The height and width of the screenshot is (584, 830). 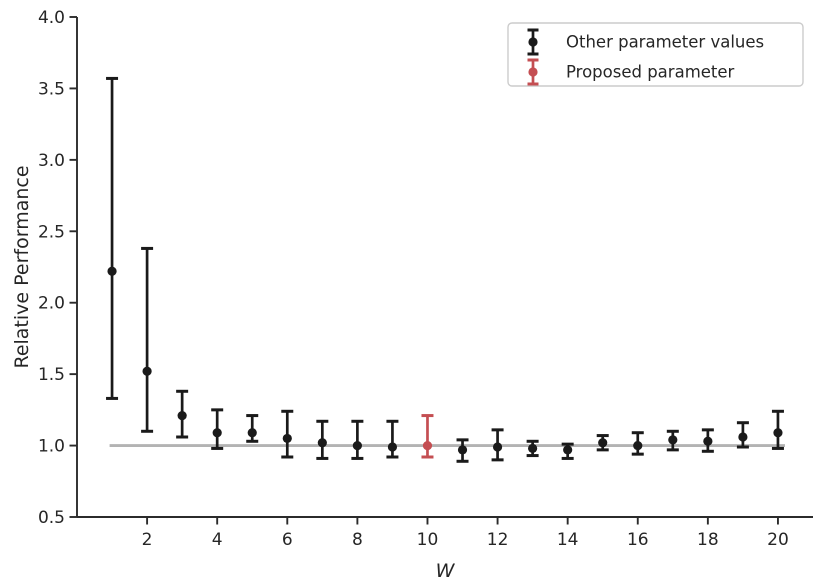 What do you see at coordinates (287, 540) in the screenshot?
I see `x-tick-label: 6` at bounding box center [287, 540].